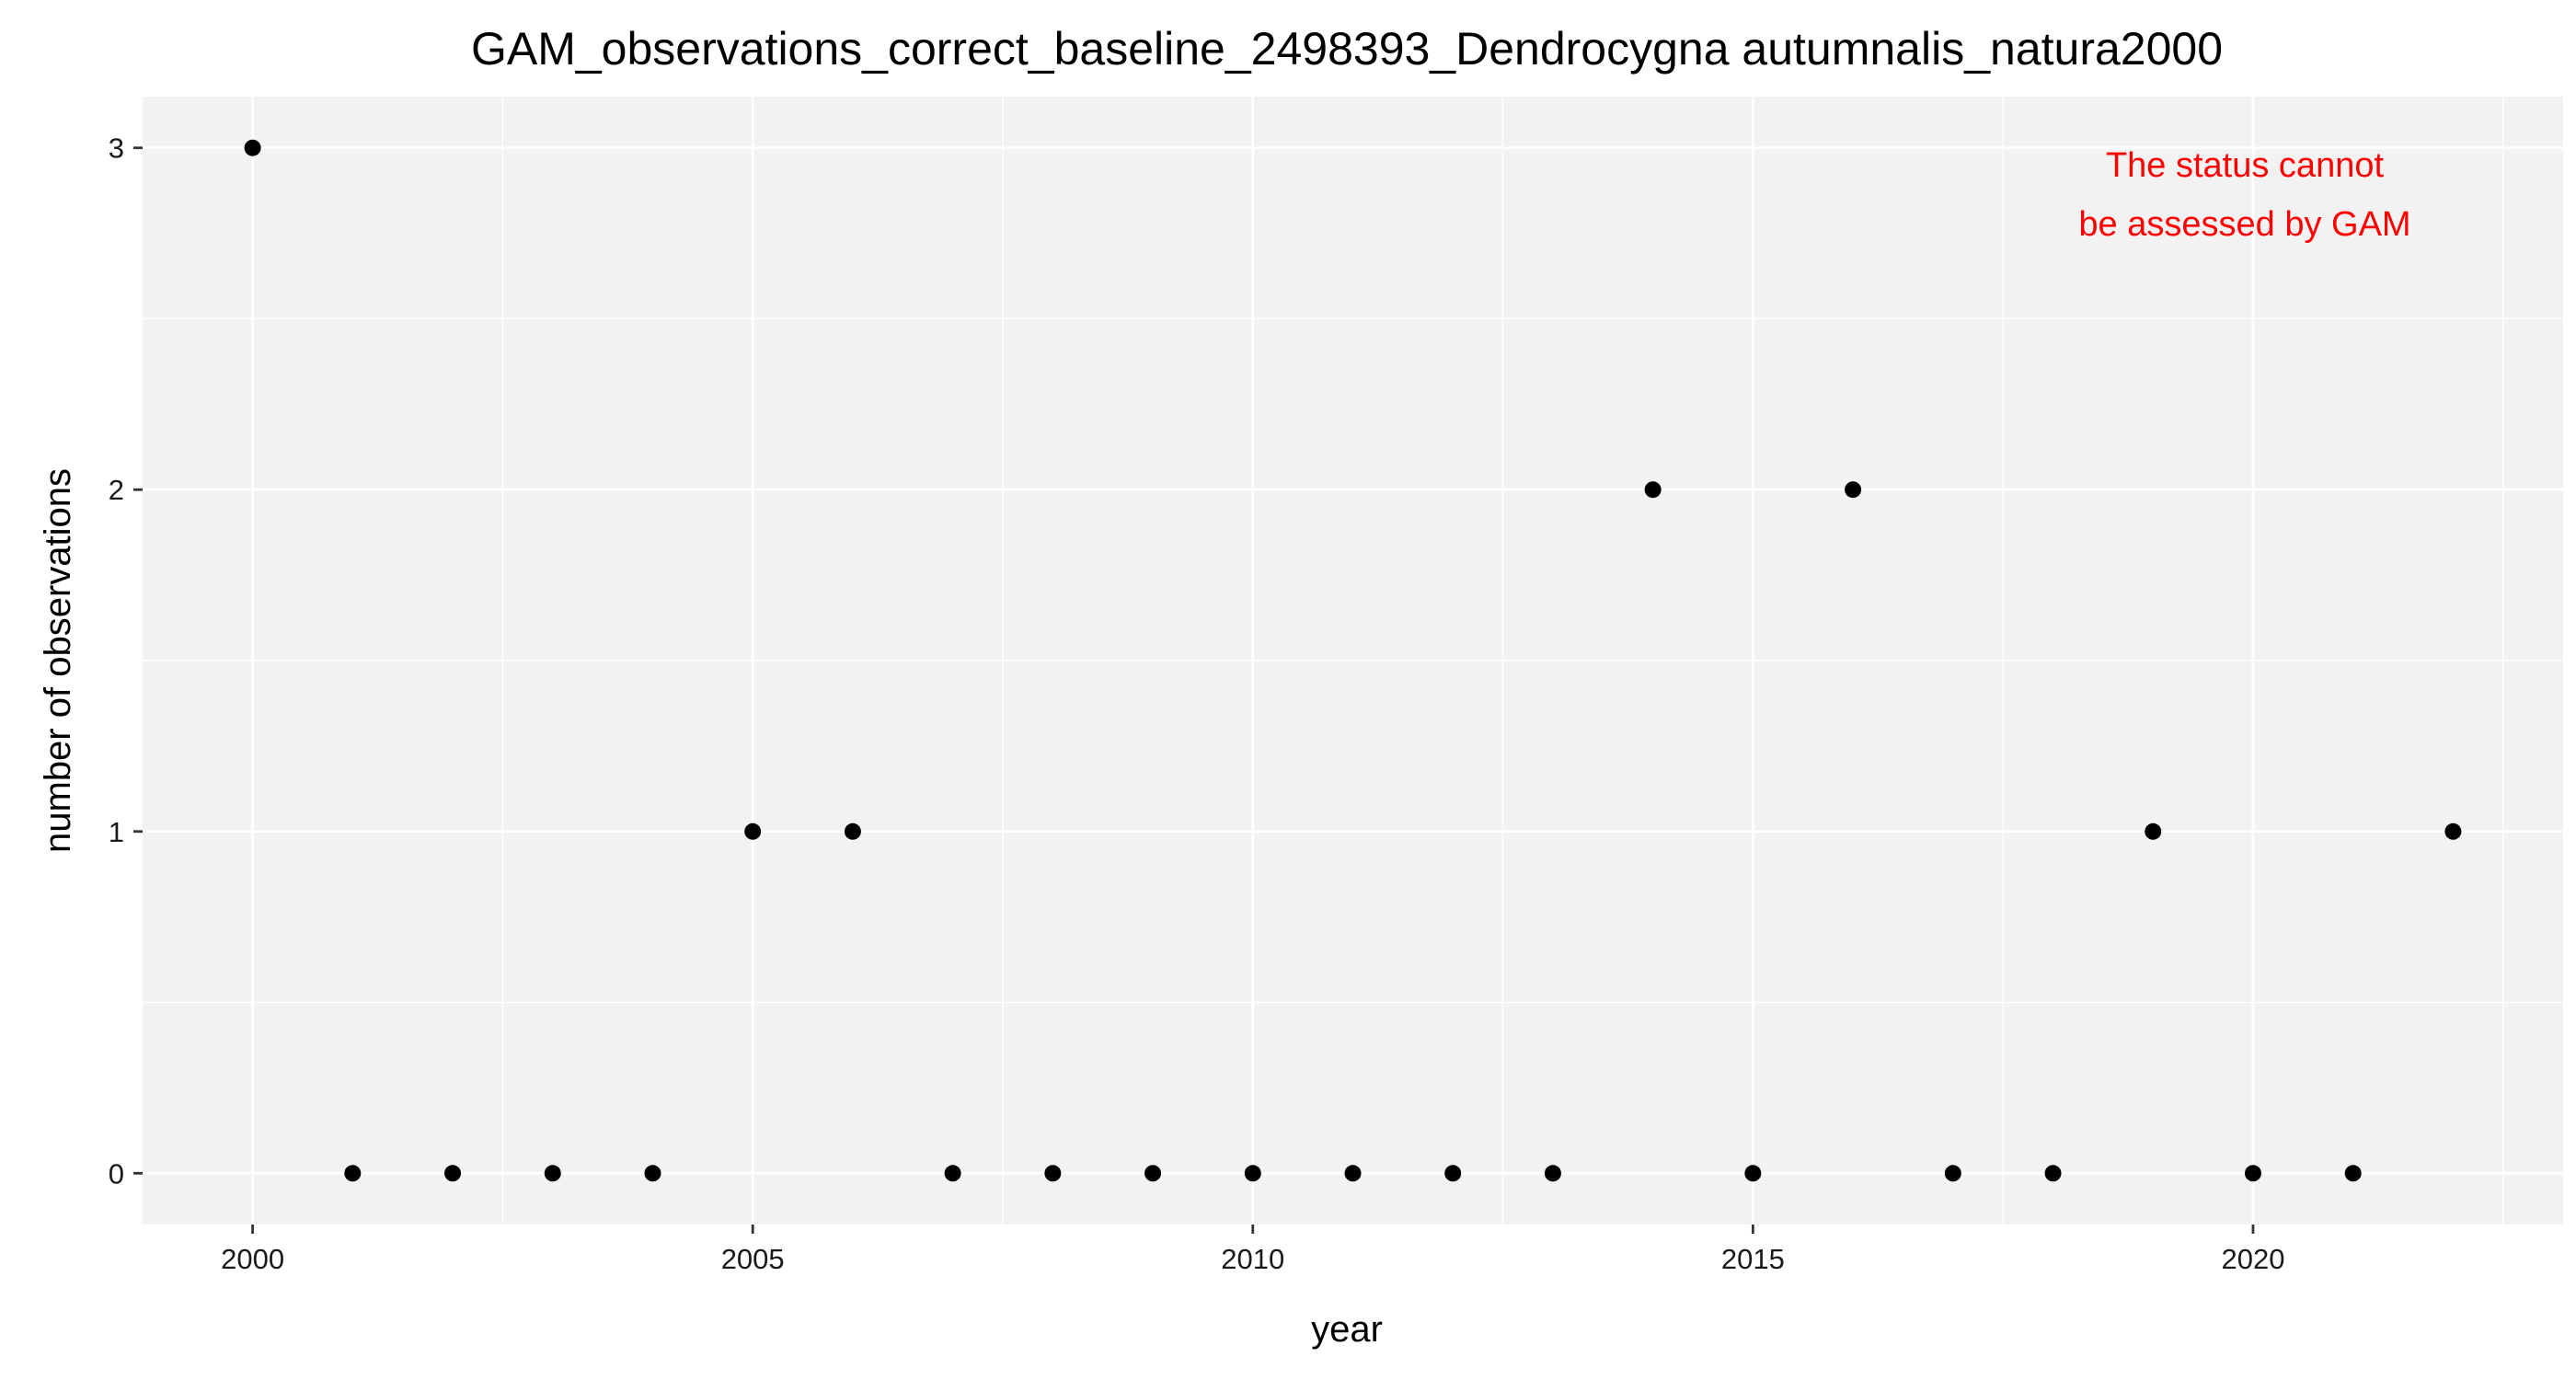  Describe the element at coordinates (353, 1173) in the screenshot. I see `data-point-2001` at that location.